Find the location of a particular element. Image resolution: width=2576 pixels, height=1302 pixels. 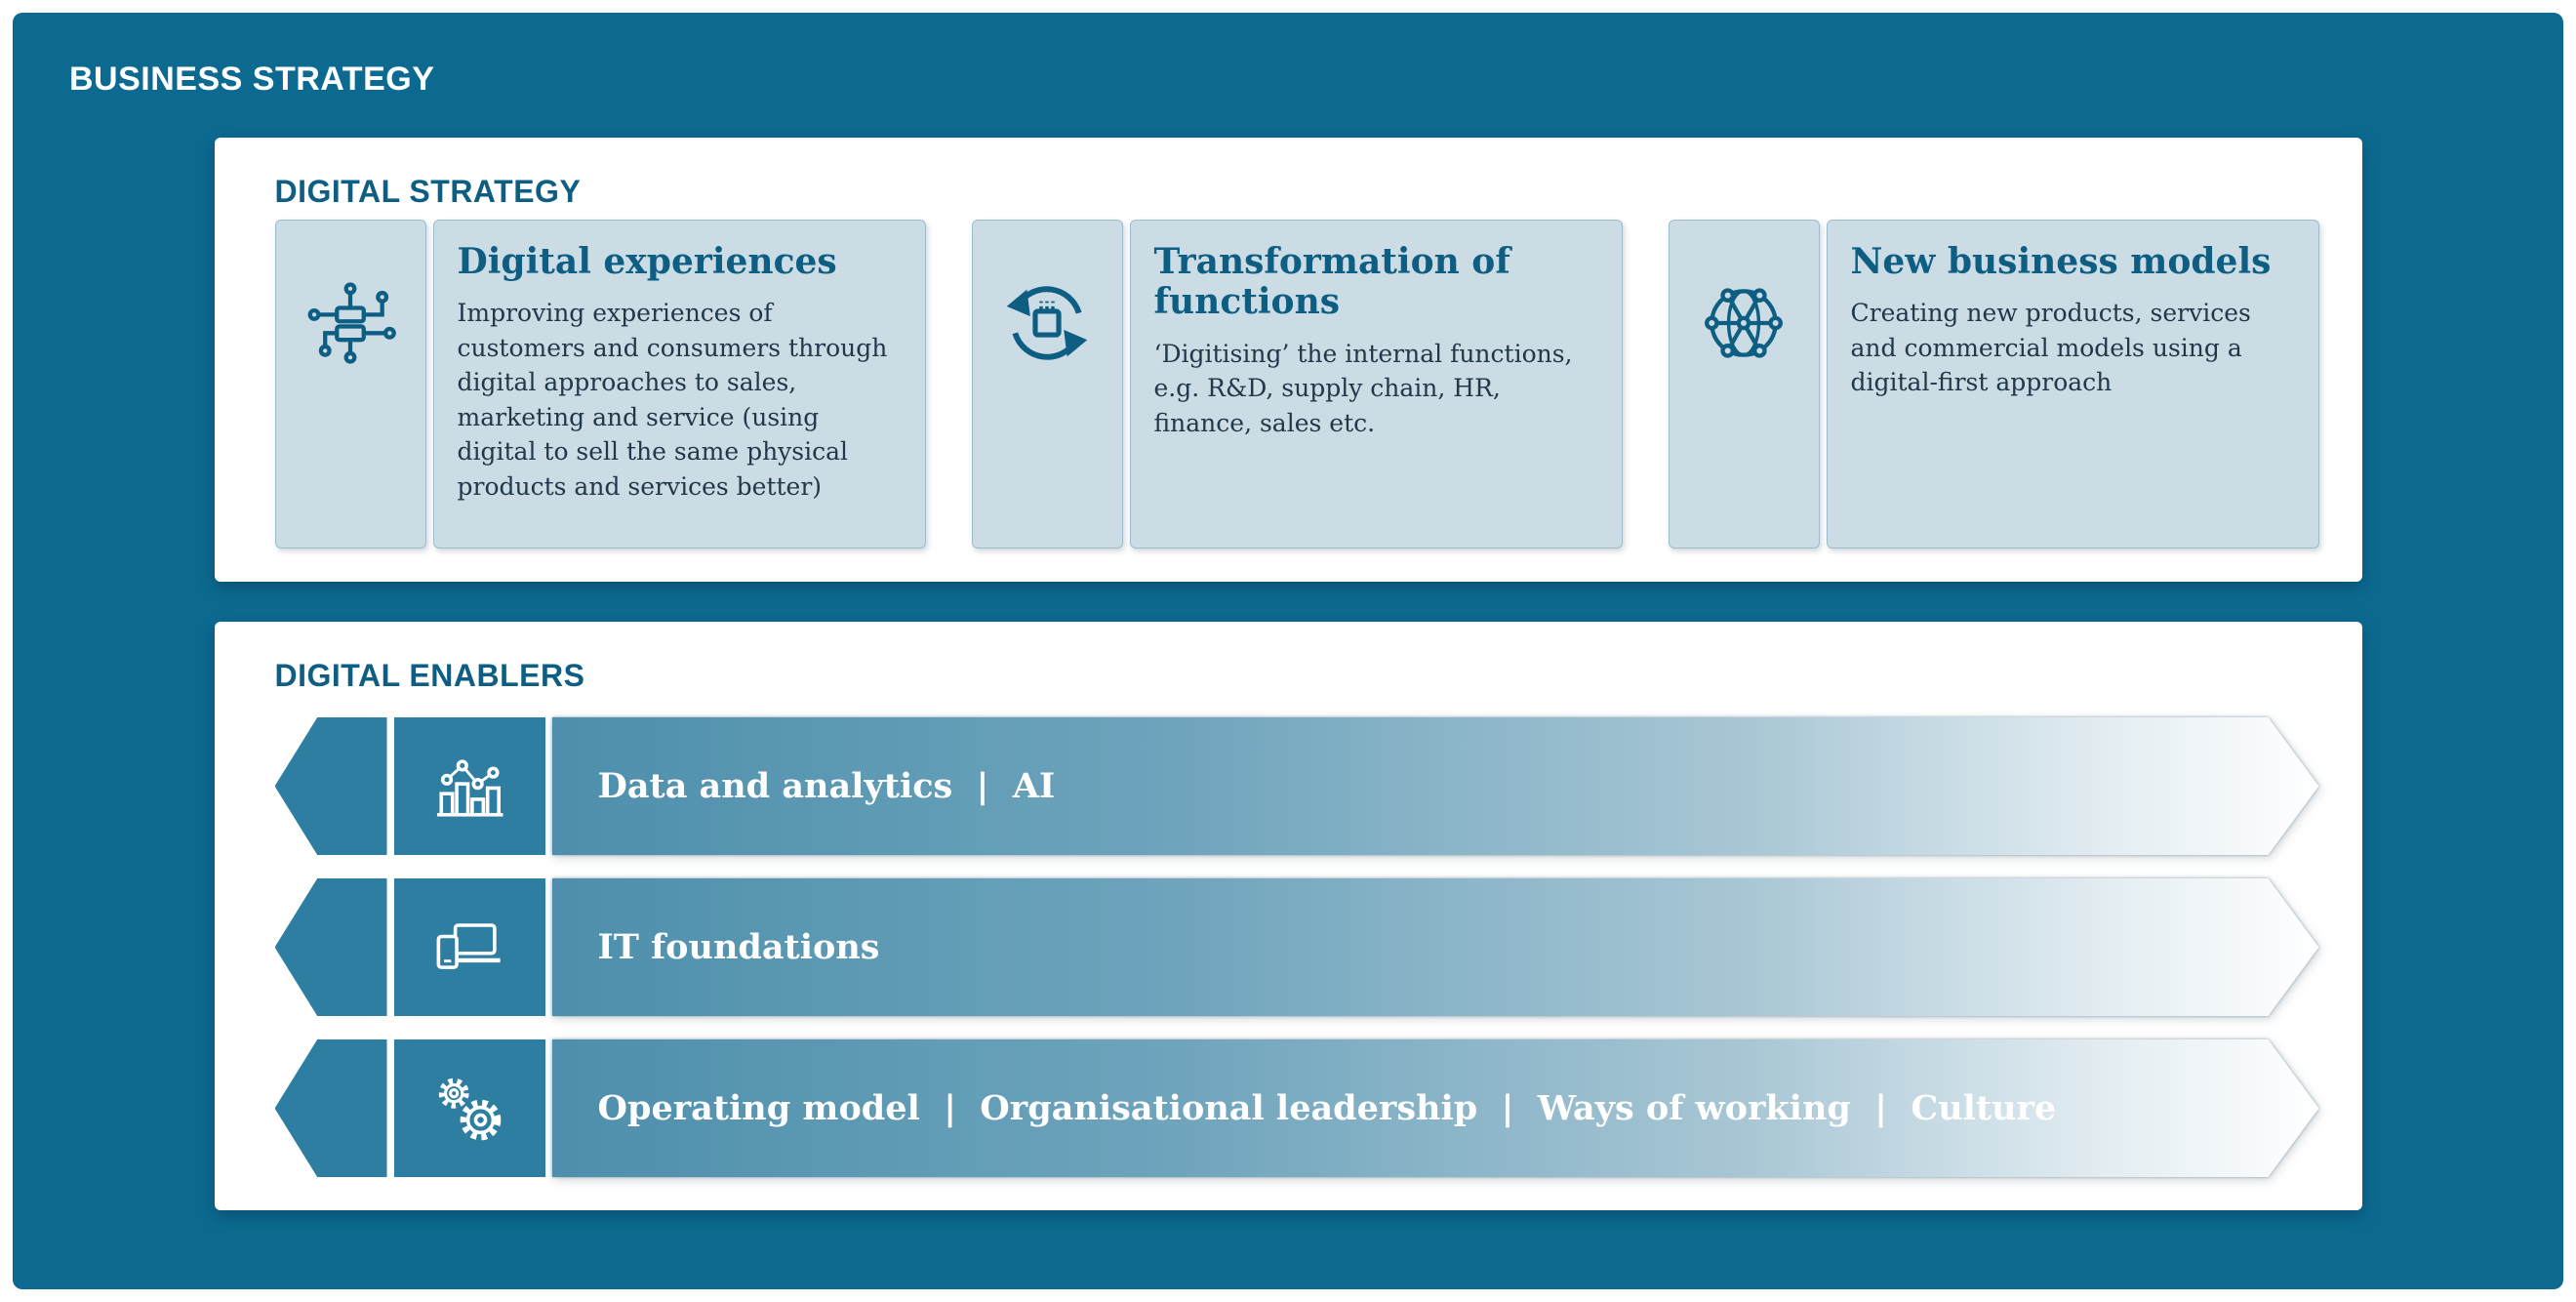

enabler-row-it-foundations: IT foundations is located at coordinates (1296, 947).